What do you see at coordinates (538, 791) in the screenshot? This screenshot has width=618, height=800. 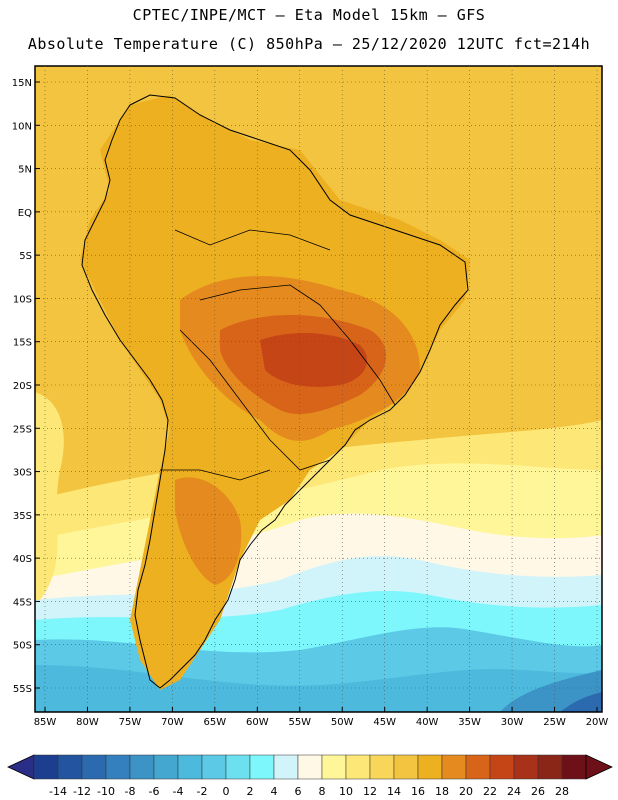 I see `colorbar-label: 26` at bounding box center [538, 791].